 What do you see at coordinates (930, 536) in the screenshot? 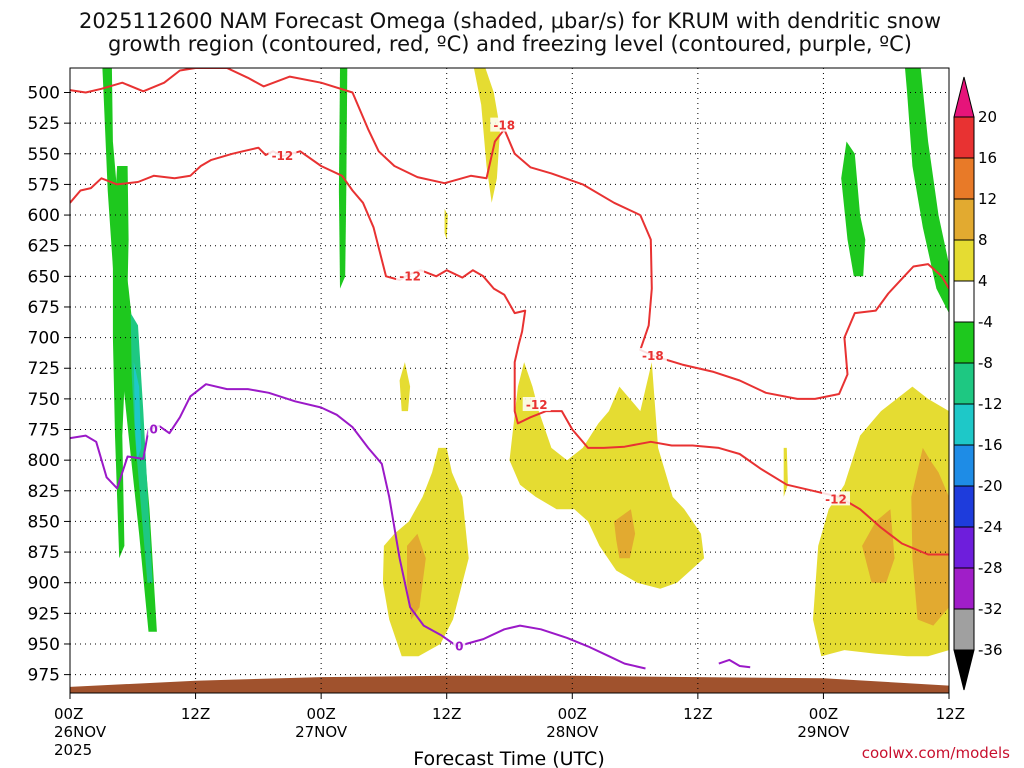
I see `shade-orange-d` at bounding box center [930, 536].